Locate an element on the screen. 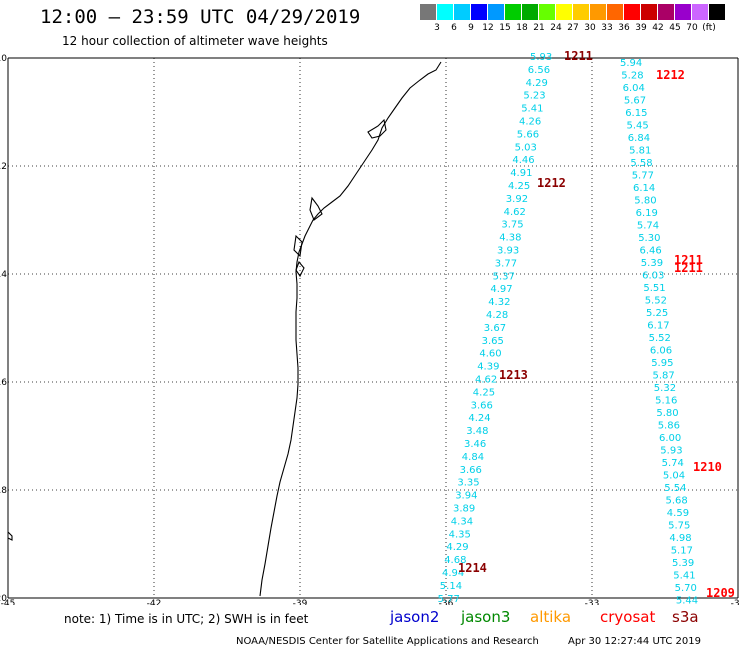 This screenshot has width=740, height=650. wave-height-value: 5.93 is located at coordinates (541, 57).